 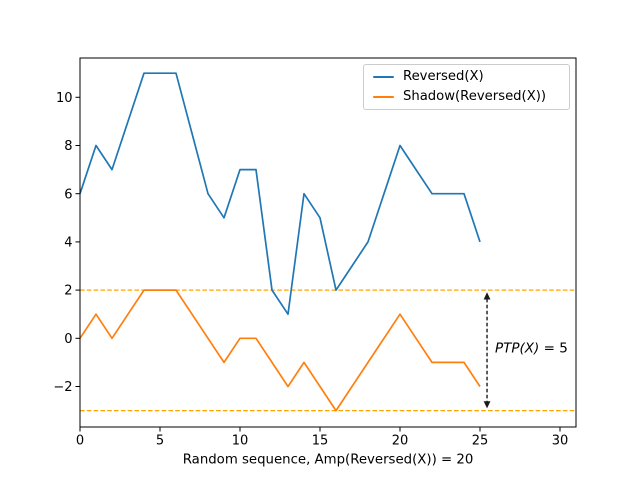 I want to click on x-tick-label: 30, so click(x=560, y=441).